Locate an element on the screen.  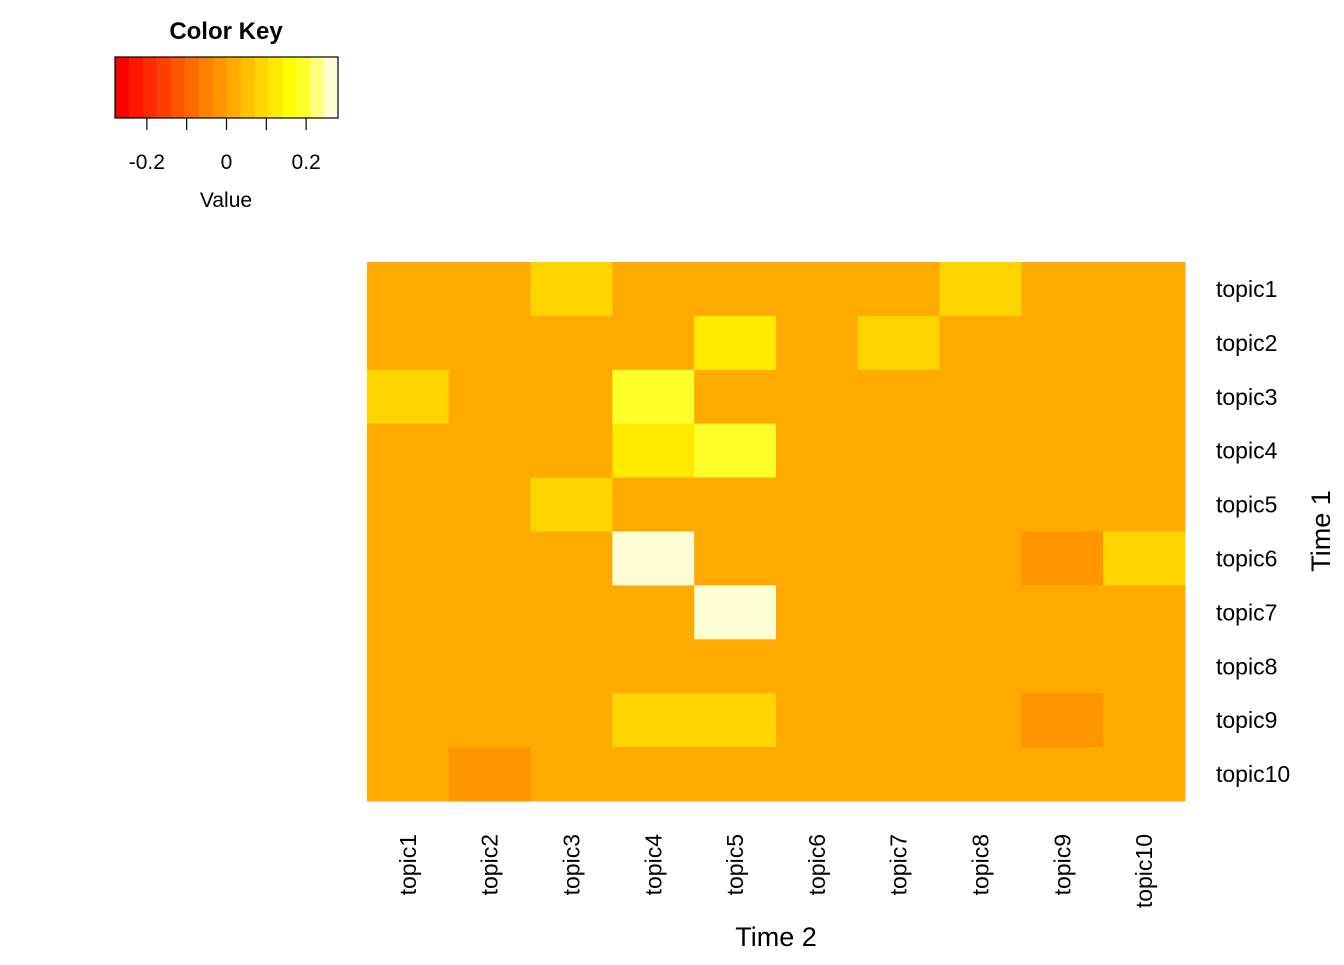
column-label: topic3 is located at coordinates (572, 864).